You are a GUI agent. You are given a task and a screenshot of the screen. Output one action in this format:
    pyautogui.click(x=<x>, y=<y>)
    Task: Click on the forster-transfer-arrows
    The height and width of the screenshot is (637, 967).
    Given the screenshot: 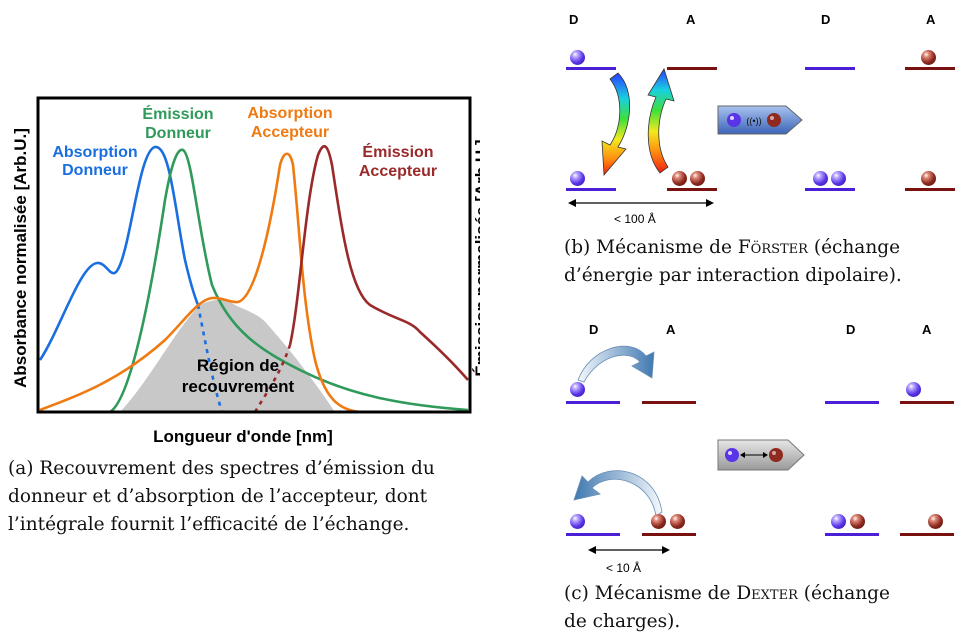 What is the action you would take?
    pyautogui.click(x=638, y=122)
    